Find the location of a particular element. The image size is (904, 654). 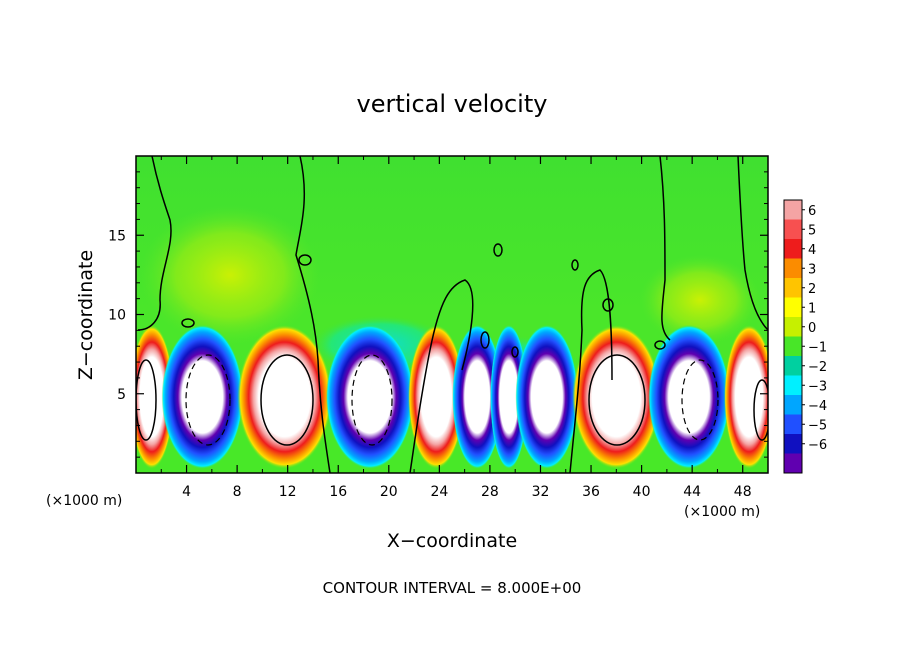

contour-dashed is located at coordinates (452, 400).